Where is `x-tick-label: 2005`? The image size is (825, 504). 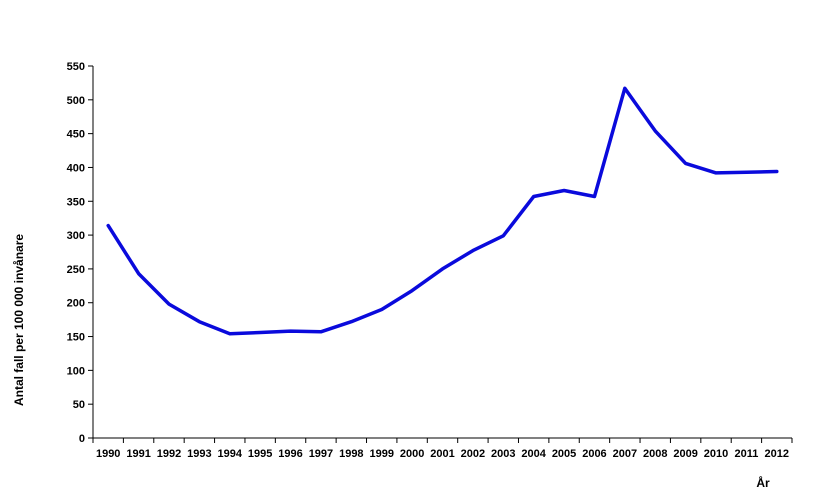
x-tick-label: 2005 is located at coordinates (564, 454).